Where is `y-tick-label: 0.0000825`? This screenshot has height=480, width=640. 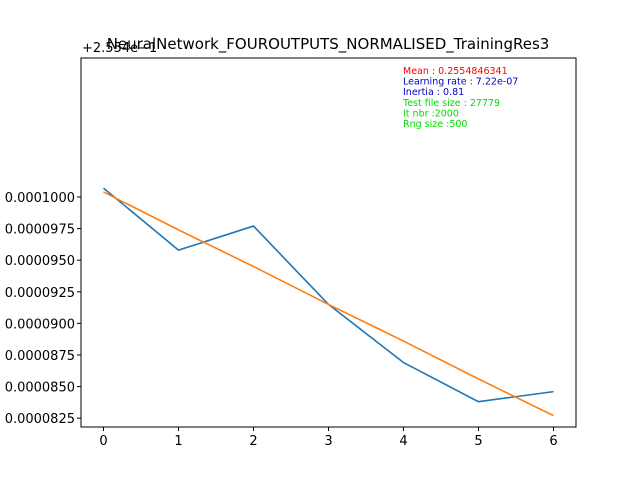
y-tick-label: 0.0000825 is located at coordinates (40, 419).